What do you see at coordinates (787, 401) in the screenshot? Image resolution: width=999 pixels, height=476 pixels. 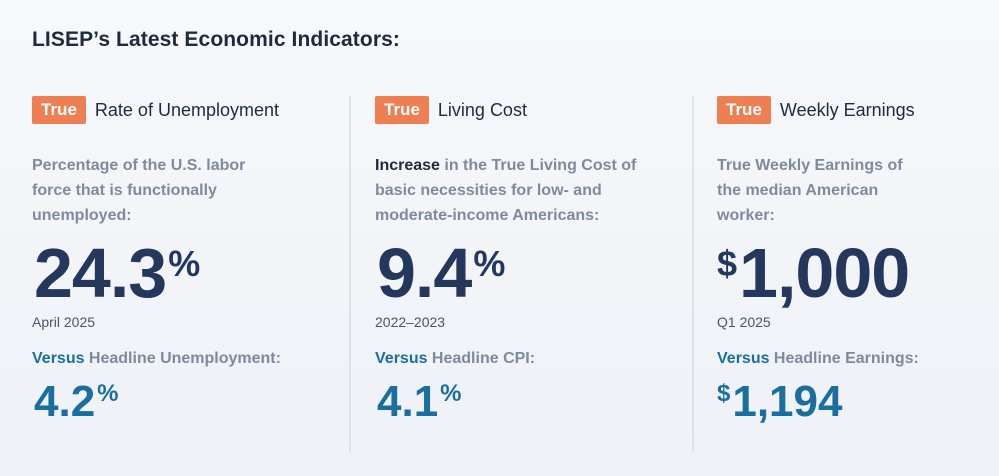 I see `comparison-number: 1,194` at bounding box center [787, 401].